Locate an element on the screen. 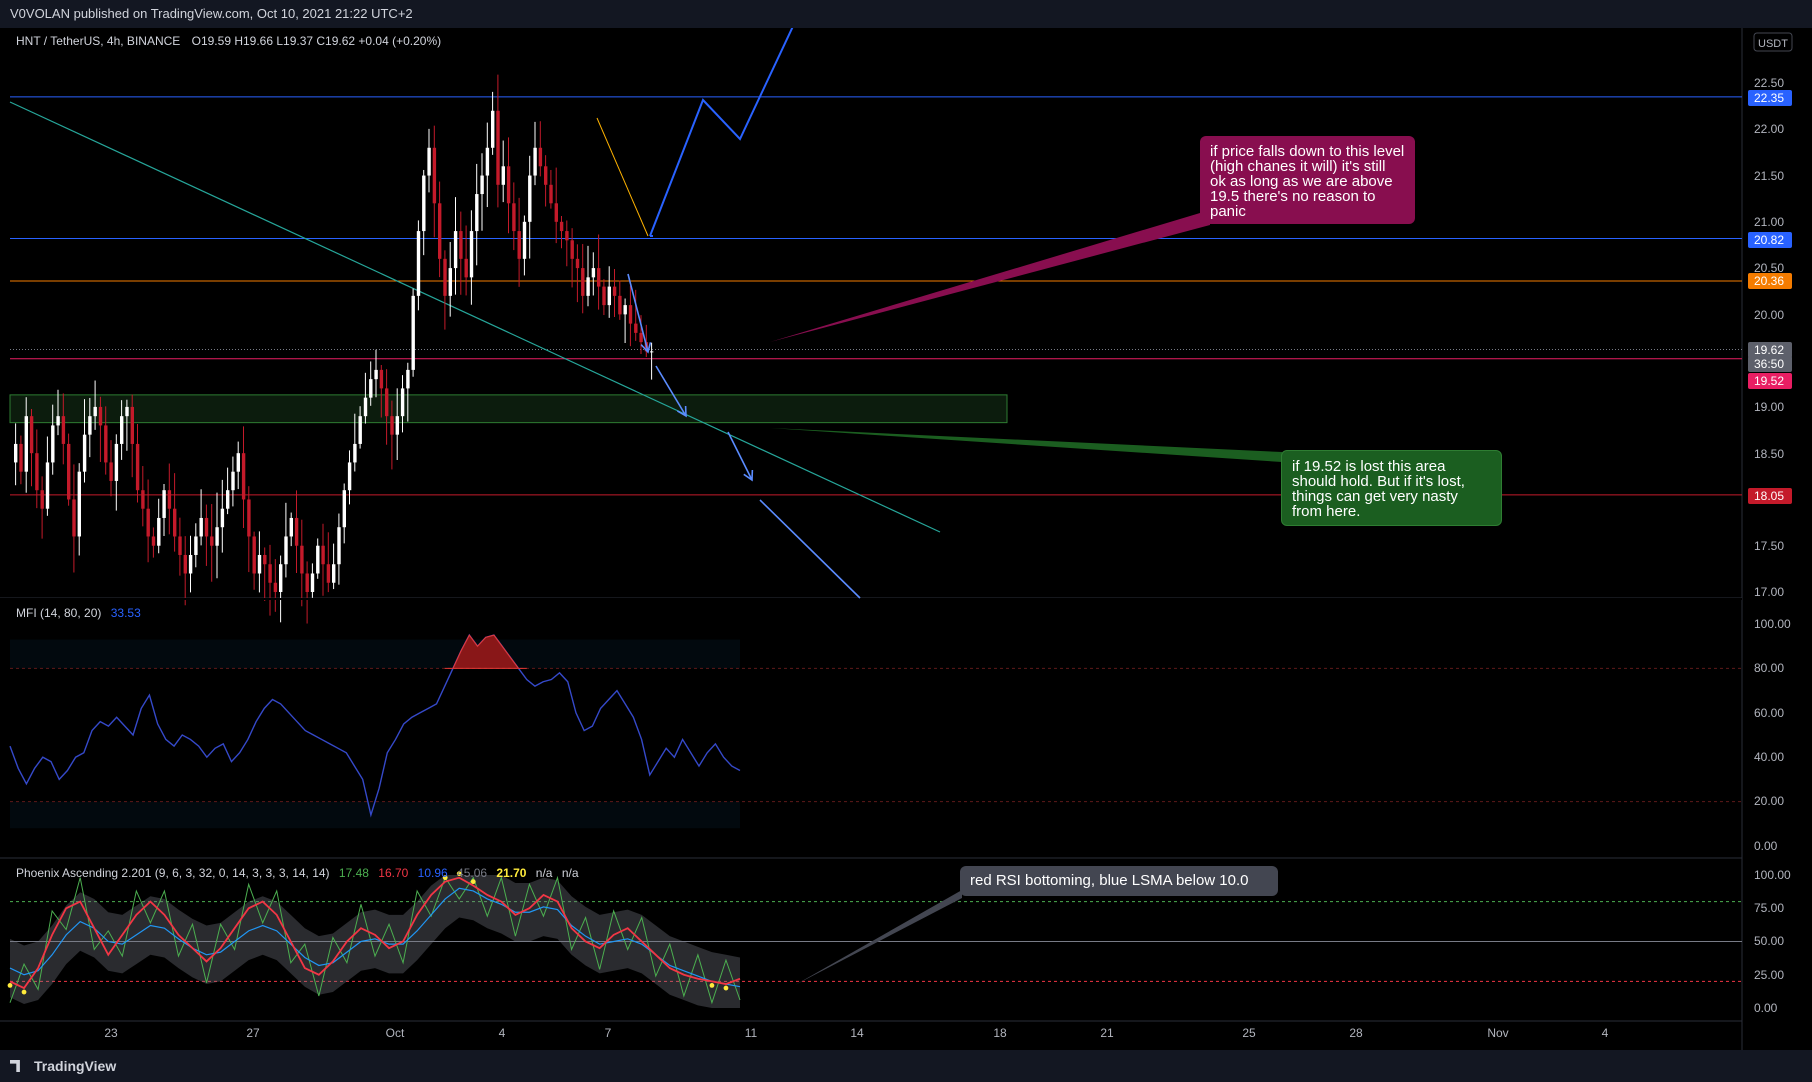 The width and height of the screenshot is (1812, 1082). phoenix-tick-label: 0.00 is located at coordinates (1766, 1008).